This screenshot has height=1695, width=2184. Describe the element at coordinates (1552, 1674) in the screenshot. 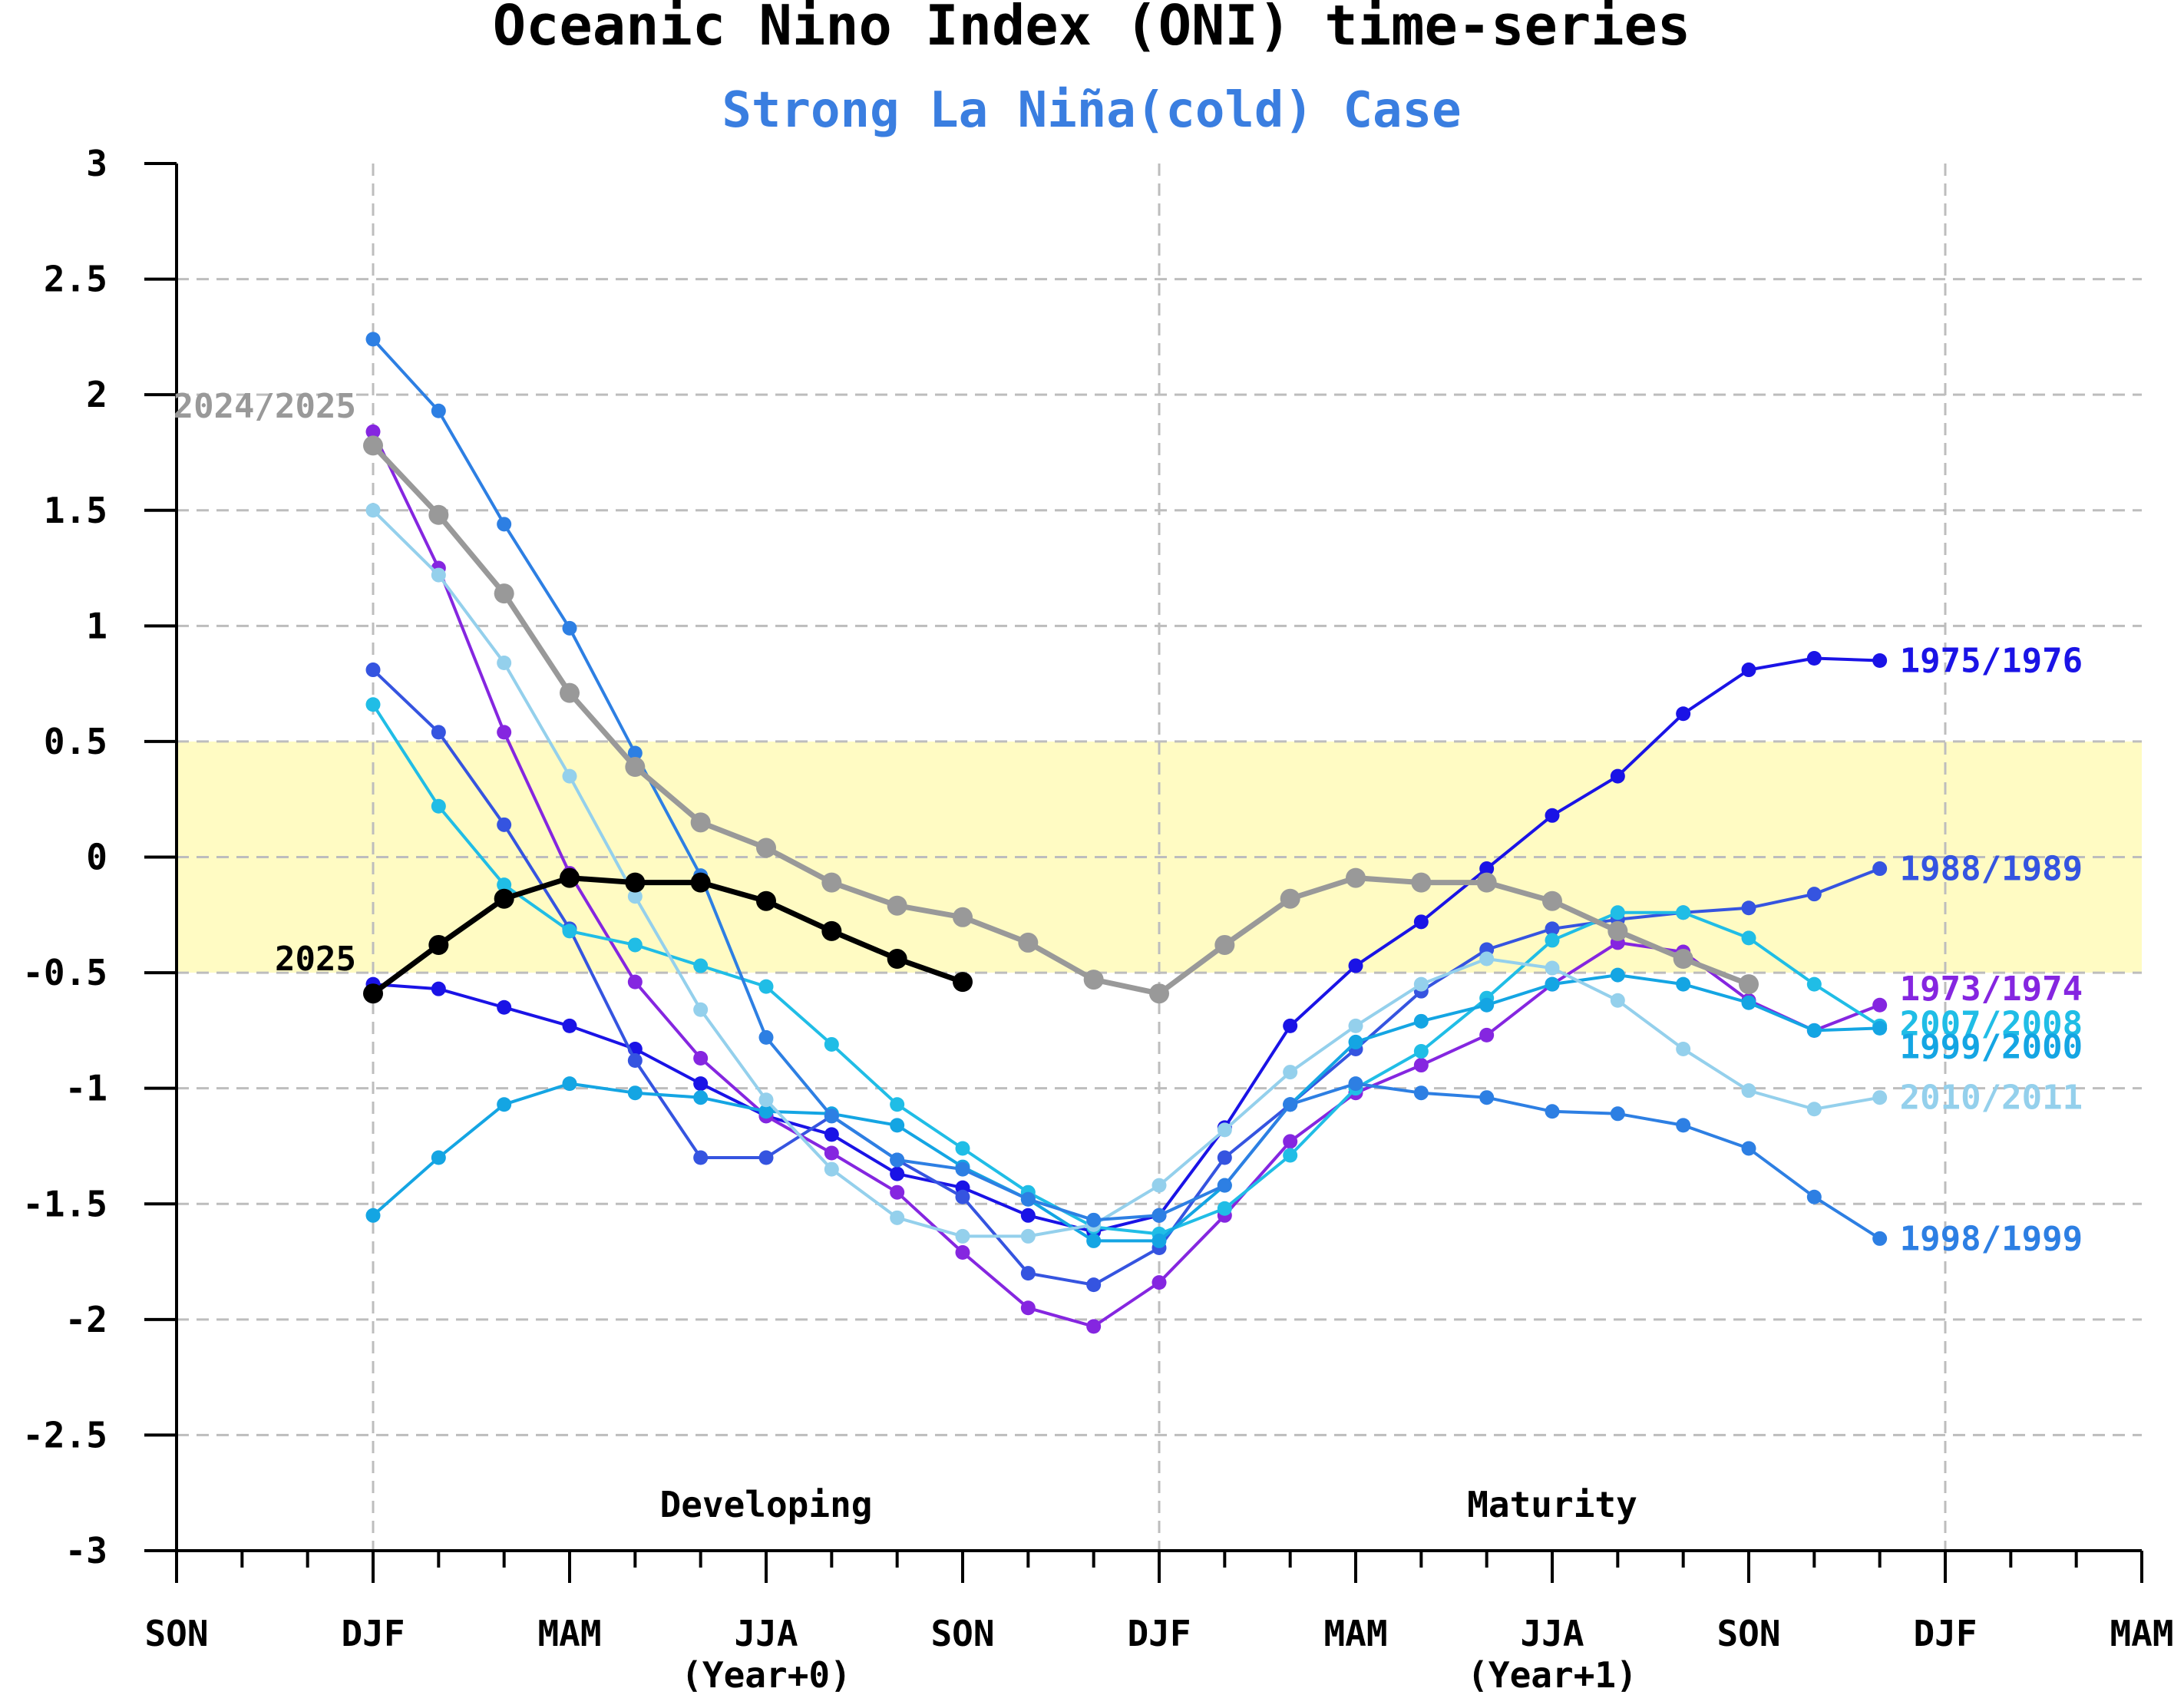

I see `year-label: (Year+1)` at that location.